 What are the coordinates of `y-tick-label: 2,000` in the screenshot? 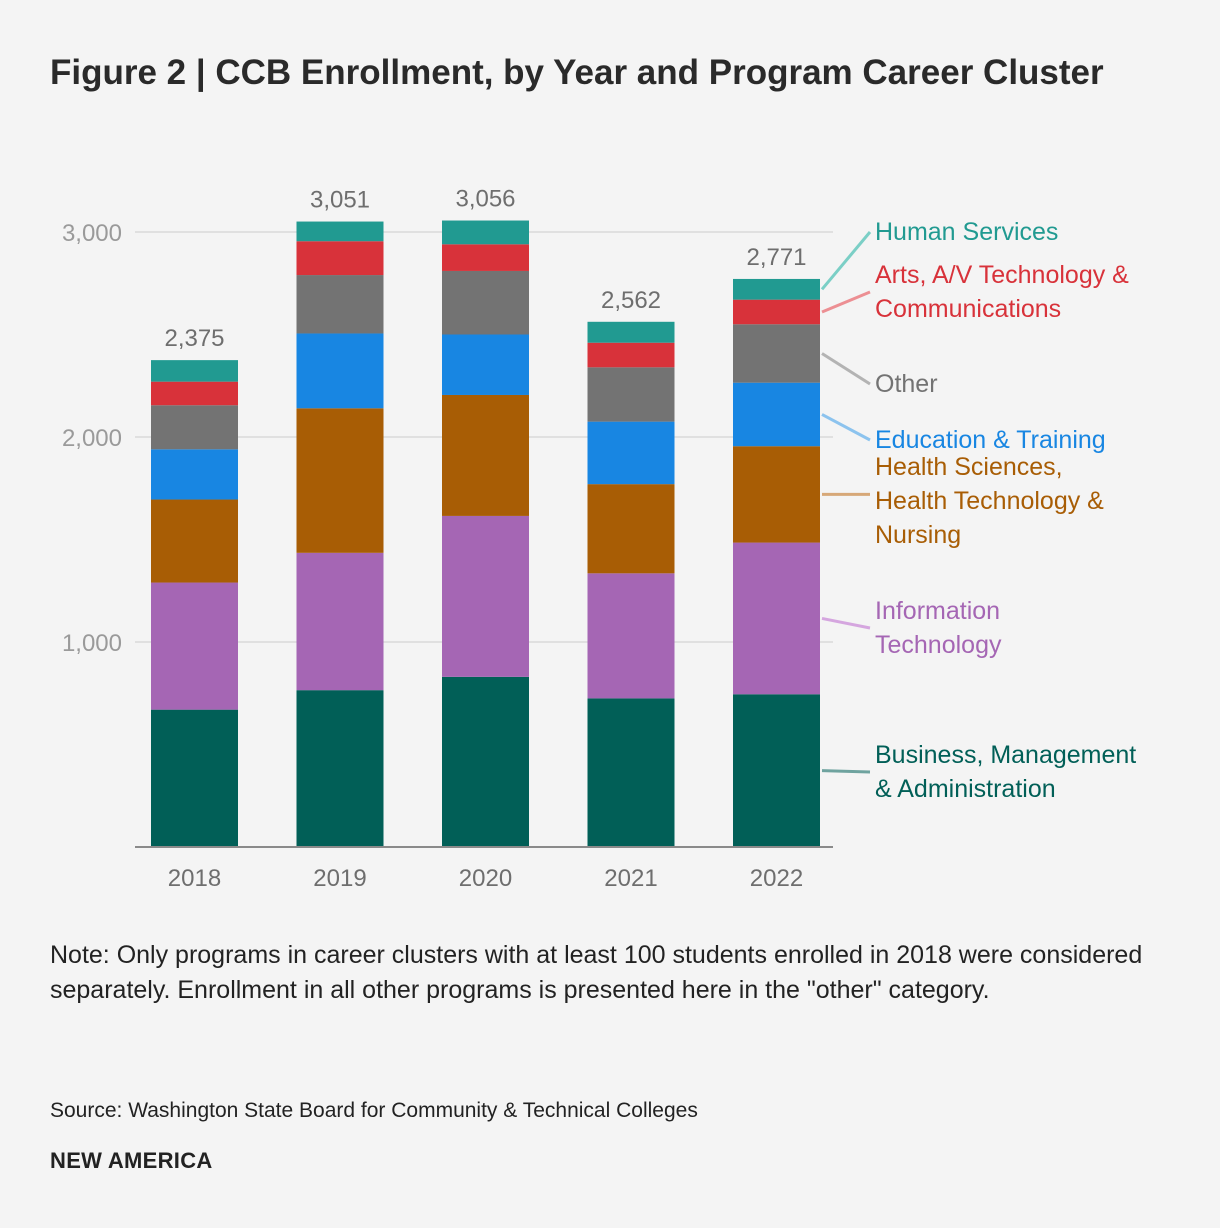 It's located at (92, 438).